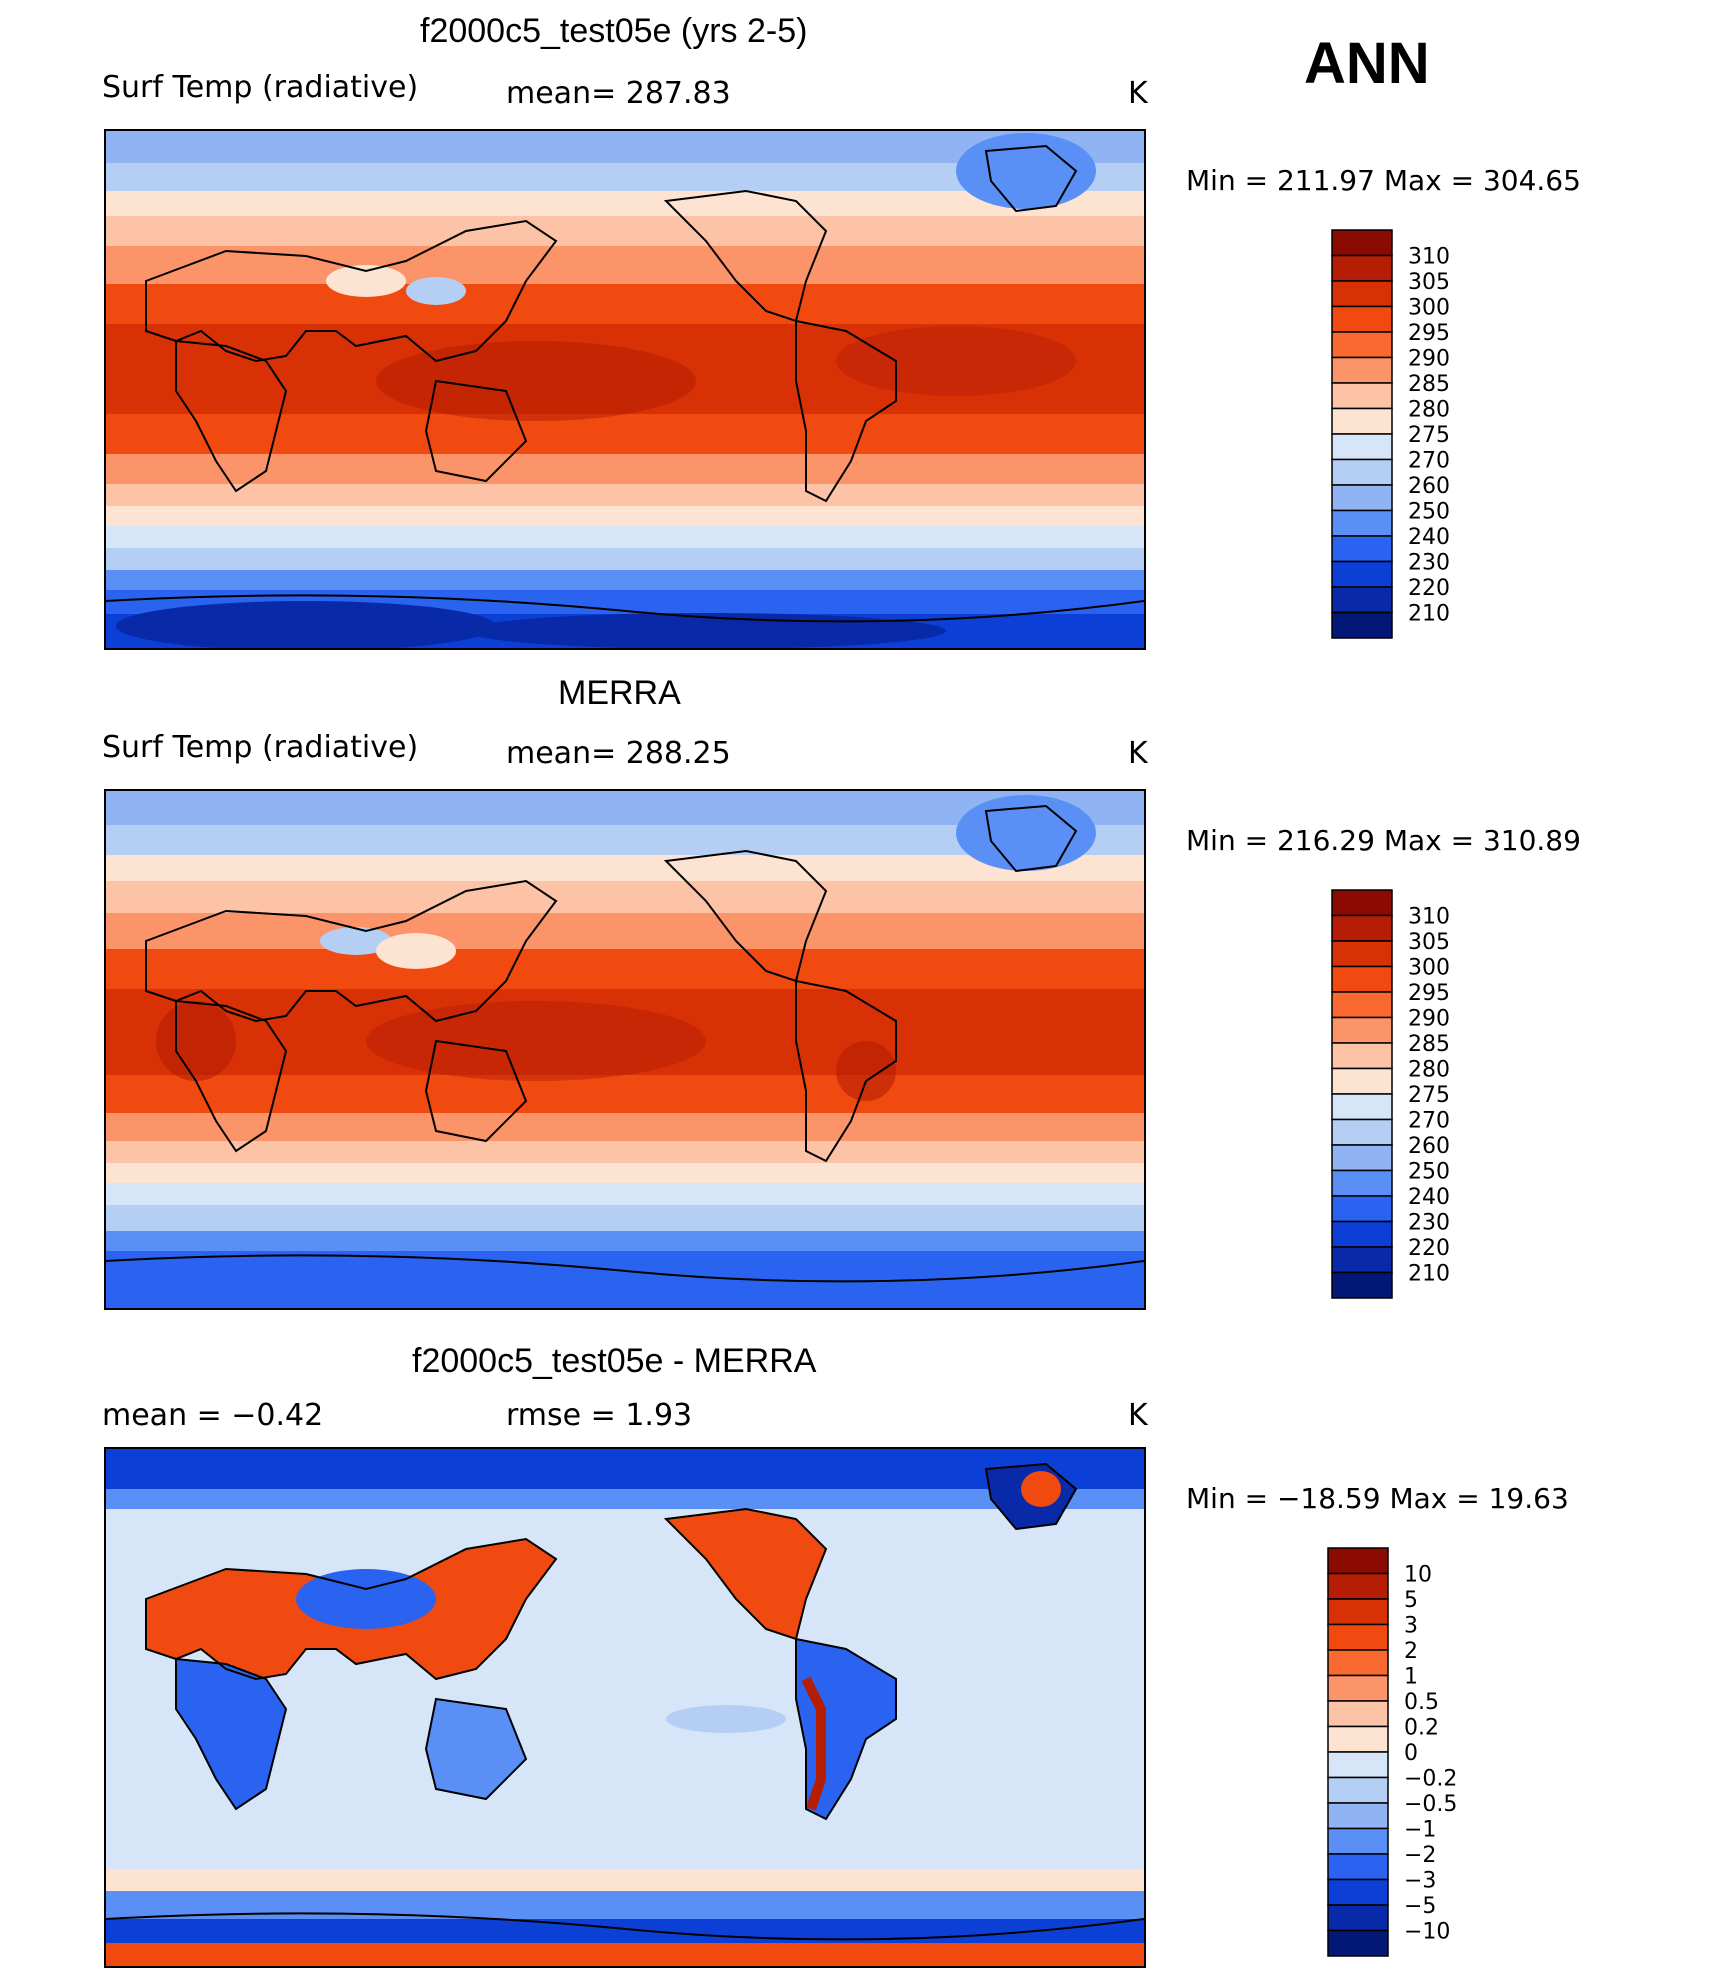  Describe the element at coordinates (1383, 180) in the screenshot. I see `panel-1-minmax: Min = 211.97 Max = 304.65` at that location.